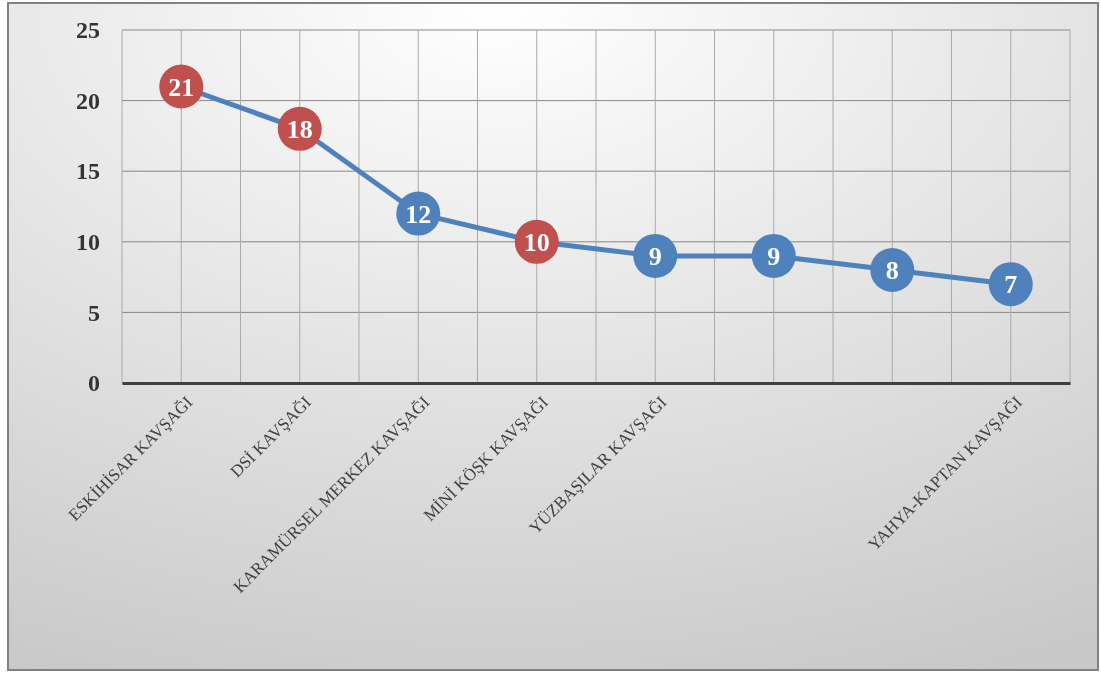 Image resolution: width=1101 pixels, height=675 pixels. Describe the element at coordinates (94, 312) in the screenshot. I see `y-tick-label: 5` at that location.